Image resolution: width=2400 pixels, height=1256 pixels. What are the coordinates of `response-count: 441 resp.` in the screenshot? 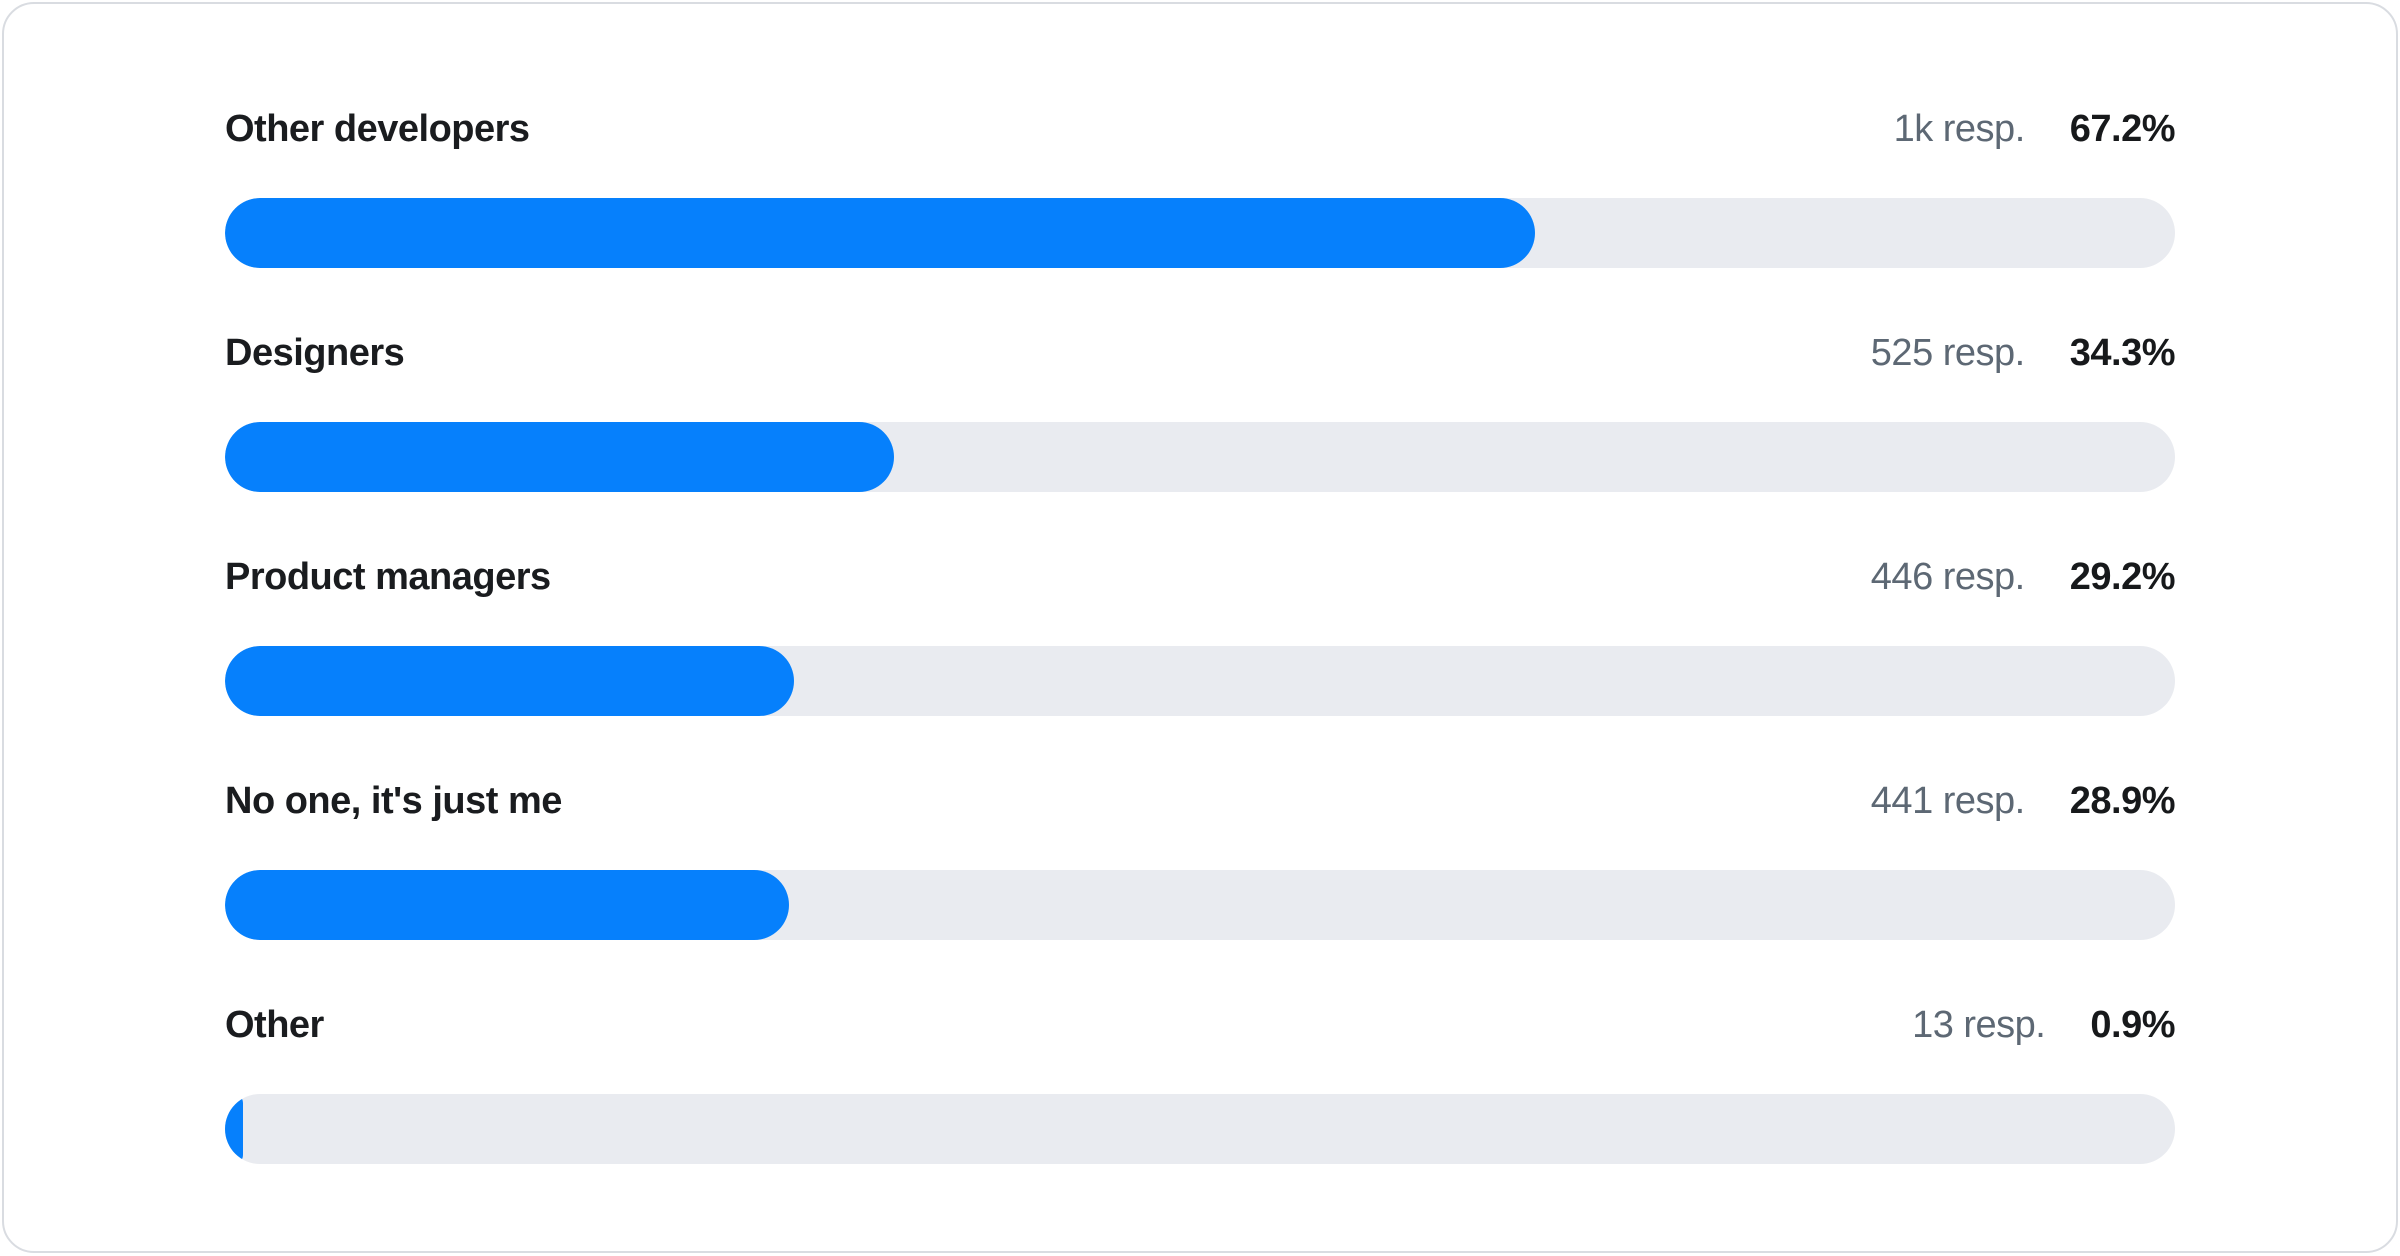 It's located at (1947, 801).